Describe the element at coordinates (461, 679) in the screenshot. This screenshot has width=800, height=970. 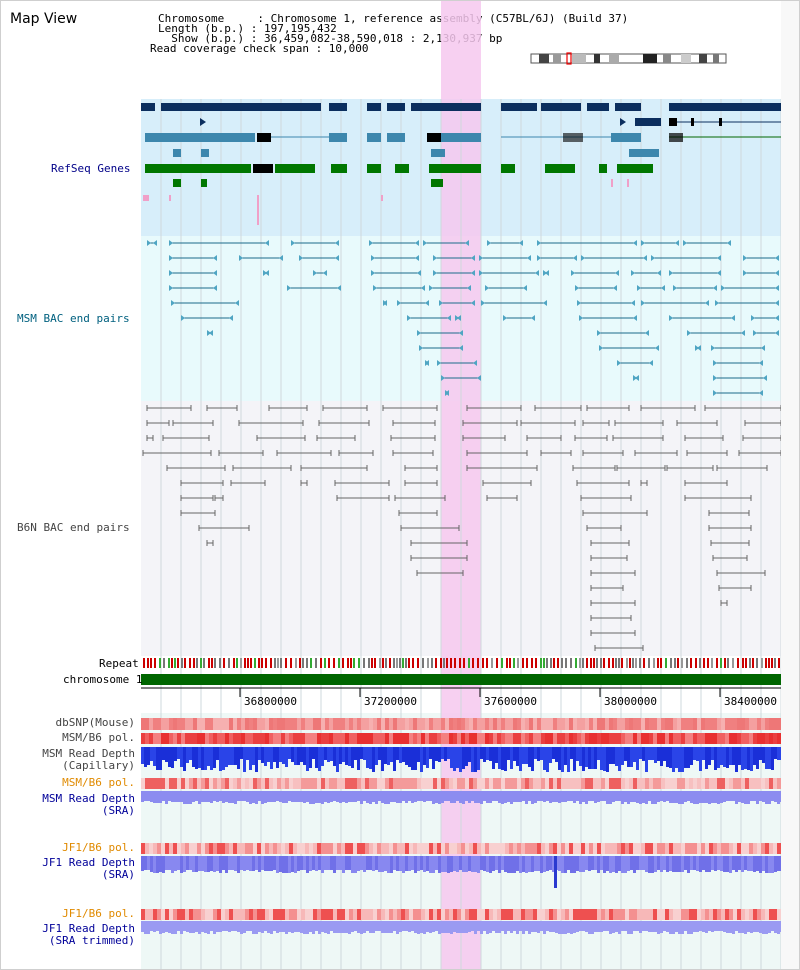
I see `chromosome-bar` at that location.